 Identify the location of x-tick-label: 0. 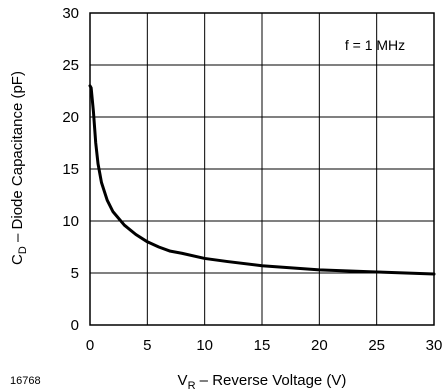
(90, 345).